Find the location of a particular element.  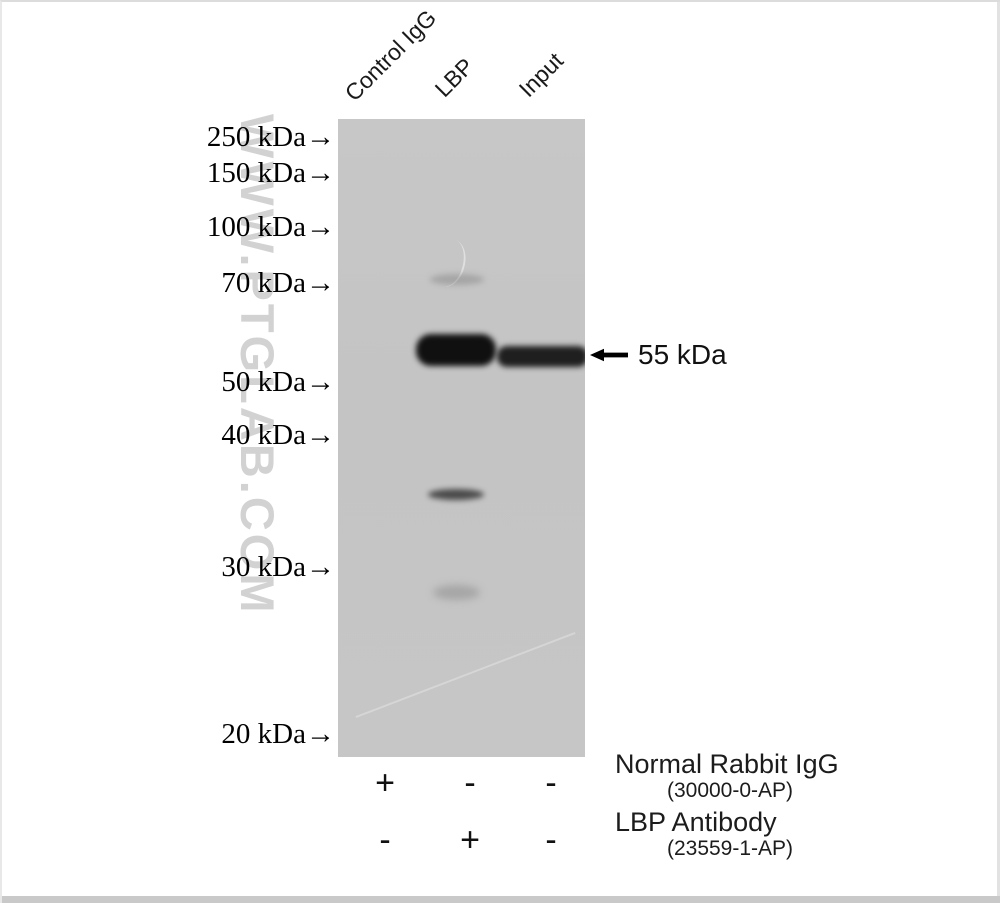

treatment-lbp-antibody: LBP Antibody (23559-1-AP) is located at coordinates (730, 834).